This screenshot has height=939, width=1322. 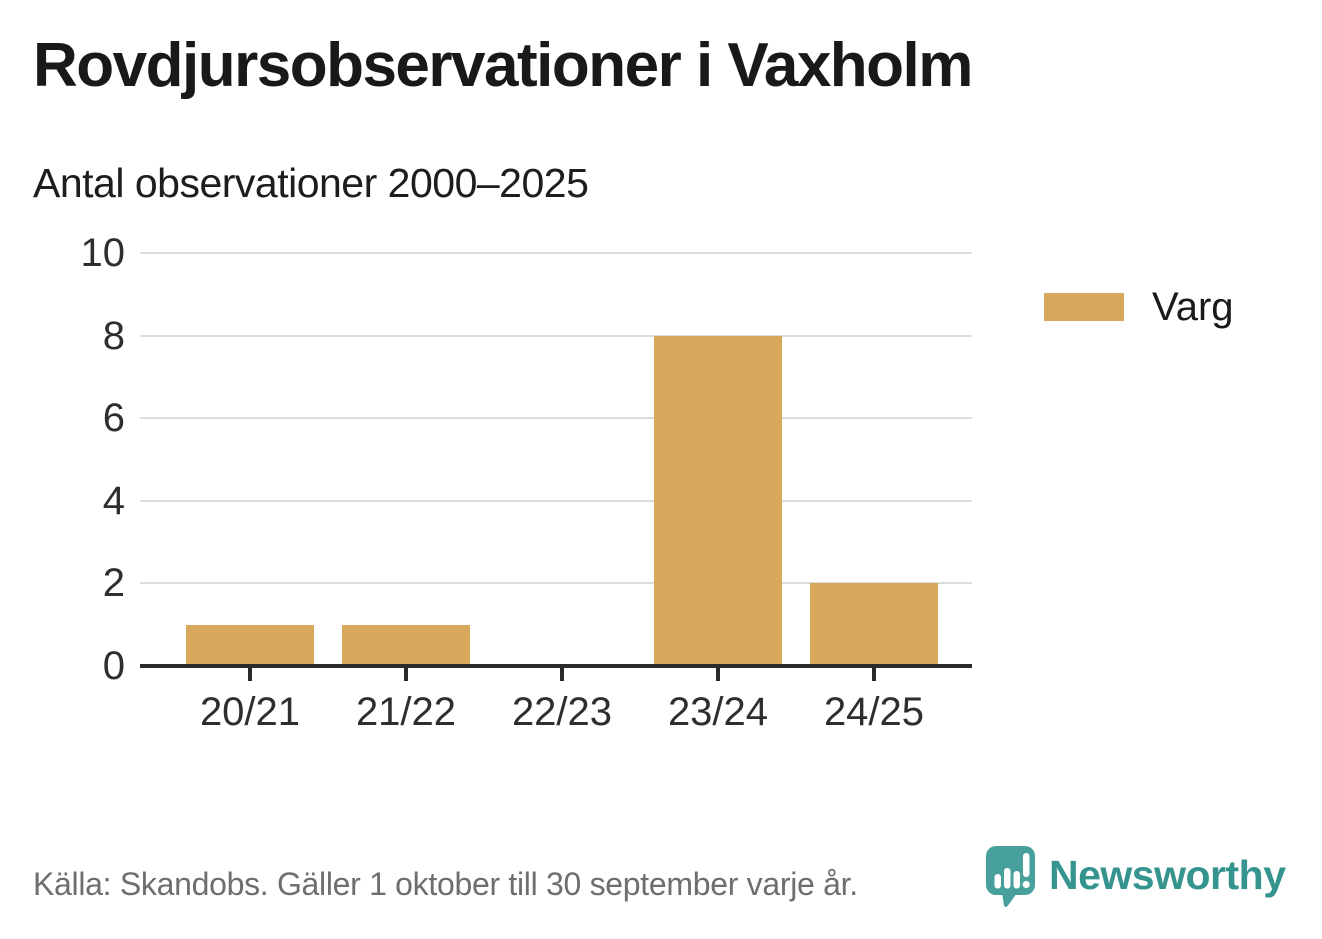 I want to click on legend-swatch-varg, so click(x=1084, y=307).